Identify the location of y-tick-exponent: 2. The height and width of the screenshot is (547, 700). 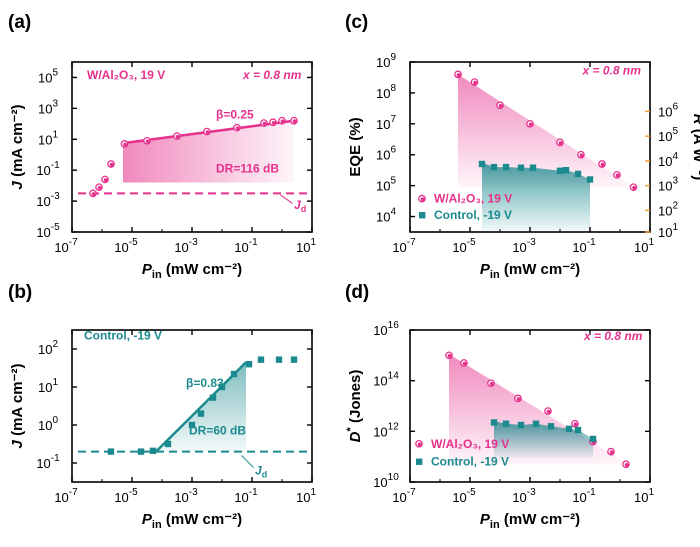
(55, 344).